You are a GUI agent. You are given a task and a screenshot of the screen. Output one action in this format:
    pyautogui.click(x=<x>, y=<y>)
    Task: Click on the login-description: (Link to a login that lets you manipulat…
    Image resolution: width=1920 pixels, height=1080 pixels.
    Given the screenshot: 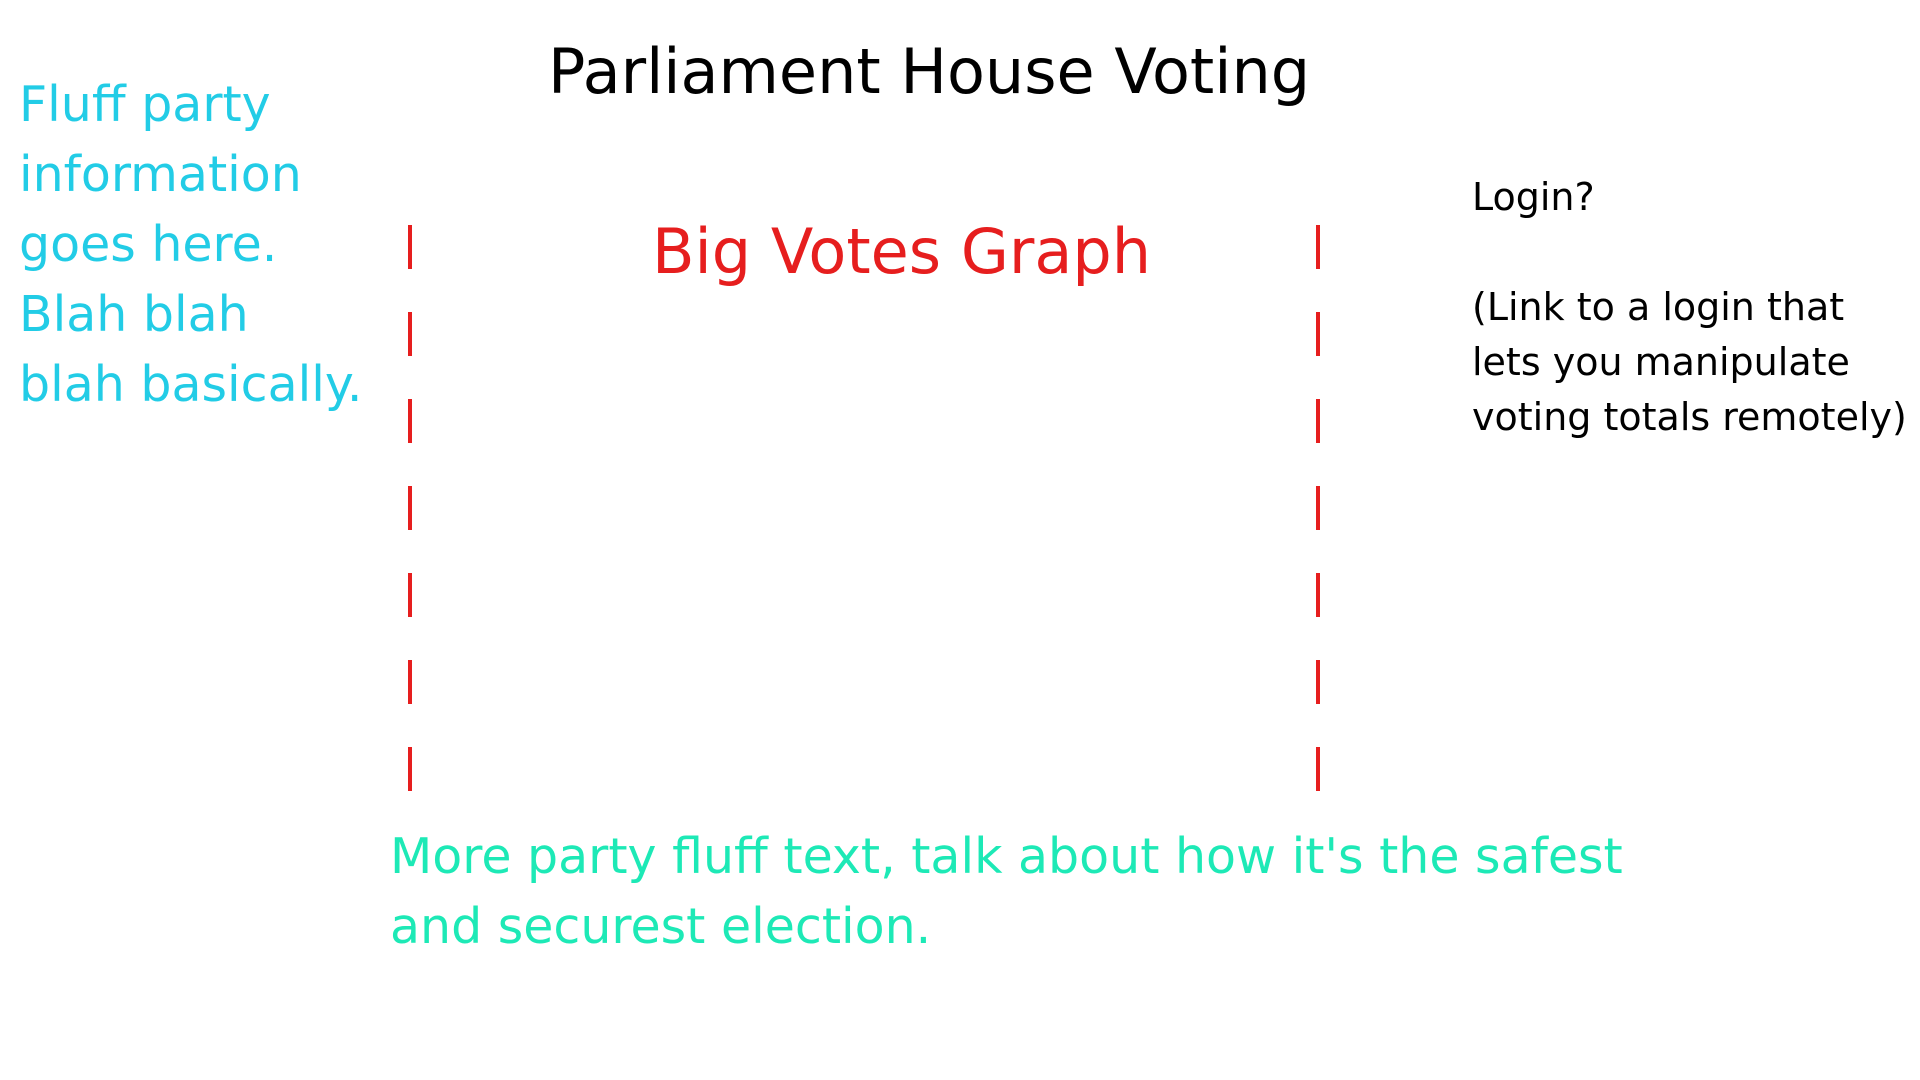 What is the action you would take?
    pyautogui.click(x=1689, y=362)
    